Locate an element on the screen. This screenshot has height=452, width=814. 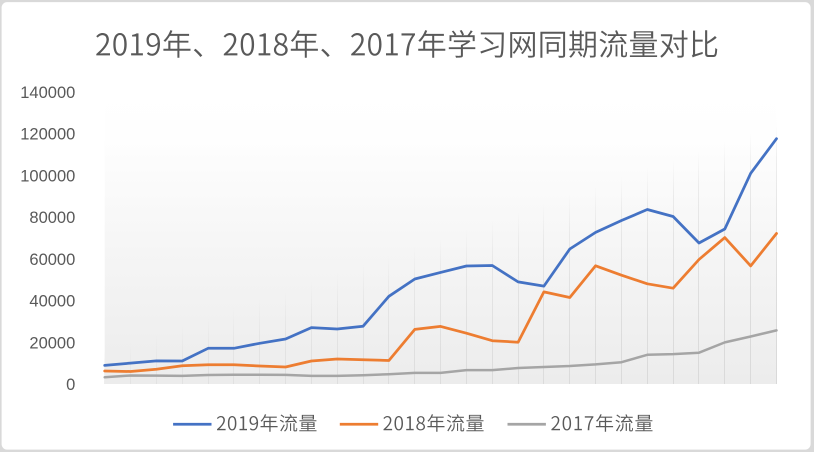
svg-text: 60000 is located at coordinates (52, 260).